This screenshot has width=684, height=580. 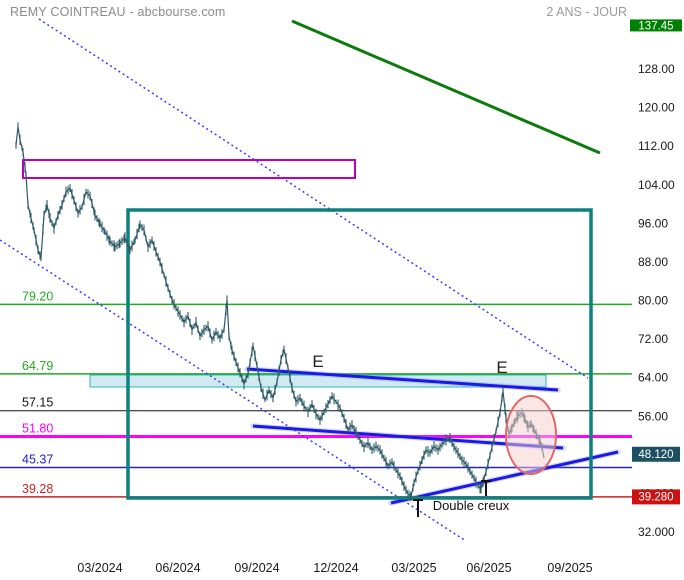 What do you see at coordinates (653, 339) in the screenshot?
I see `y-tick-72.00: 72.00` at bounding box center [653, 339].